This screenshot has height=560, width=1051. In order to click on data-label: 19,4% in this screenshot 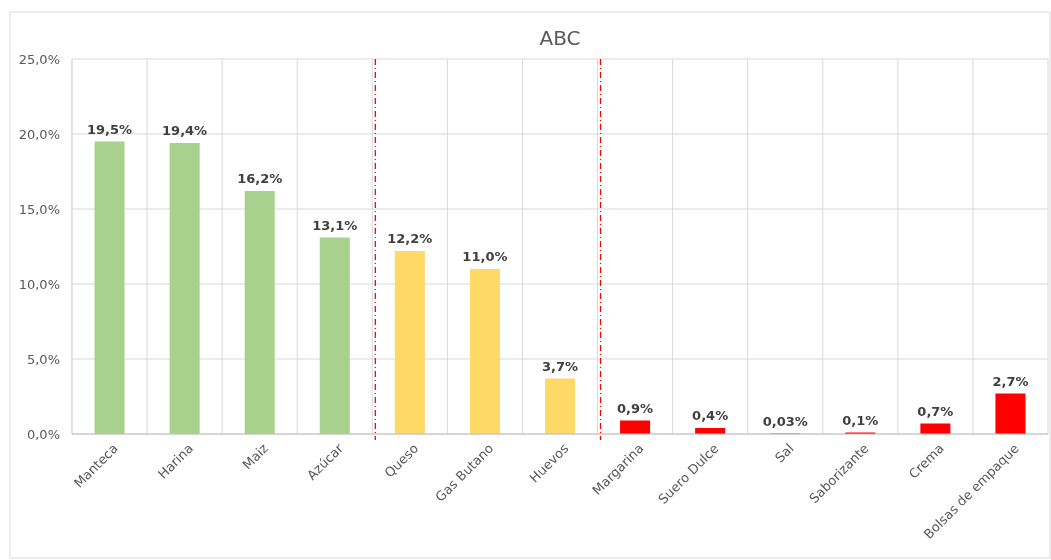, I will do `click(185, 130)`.